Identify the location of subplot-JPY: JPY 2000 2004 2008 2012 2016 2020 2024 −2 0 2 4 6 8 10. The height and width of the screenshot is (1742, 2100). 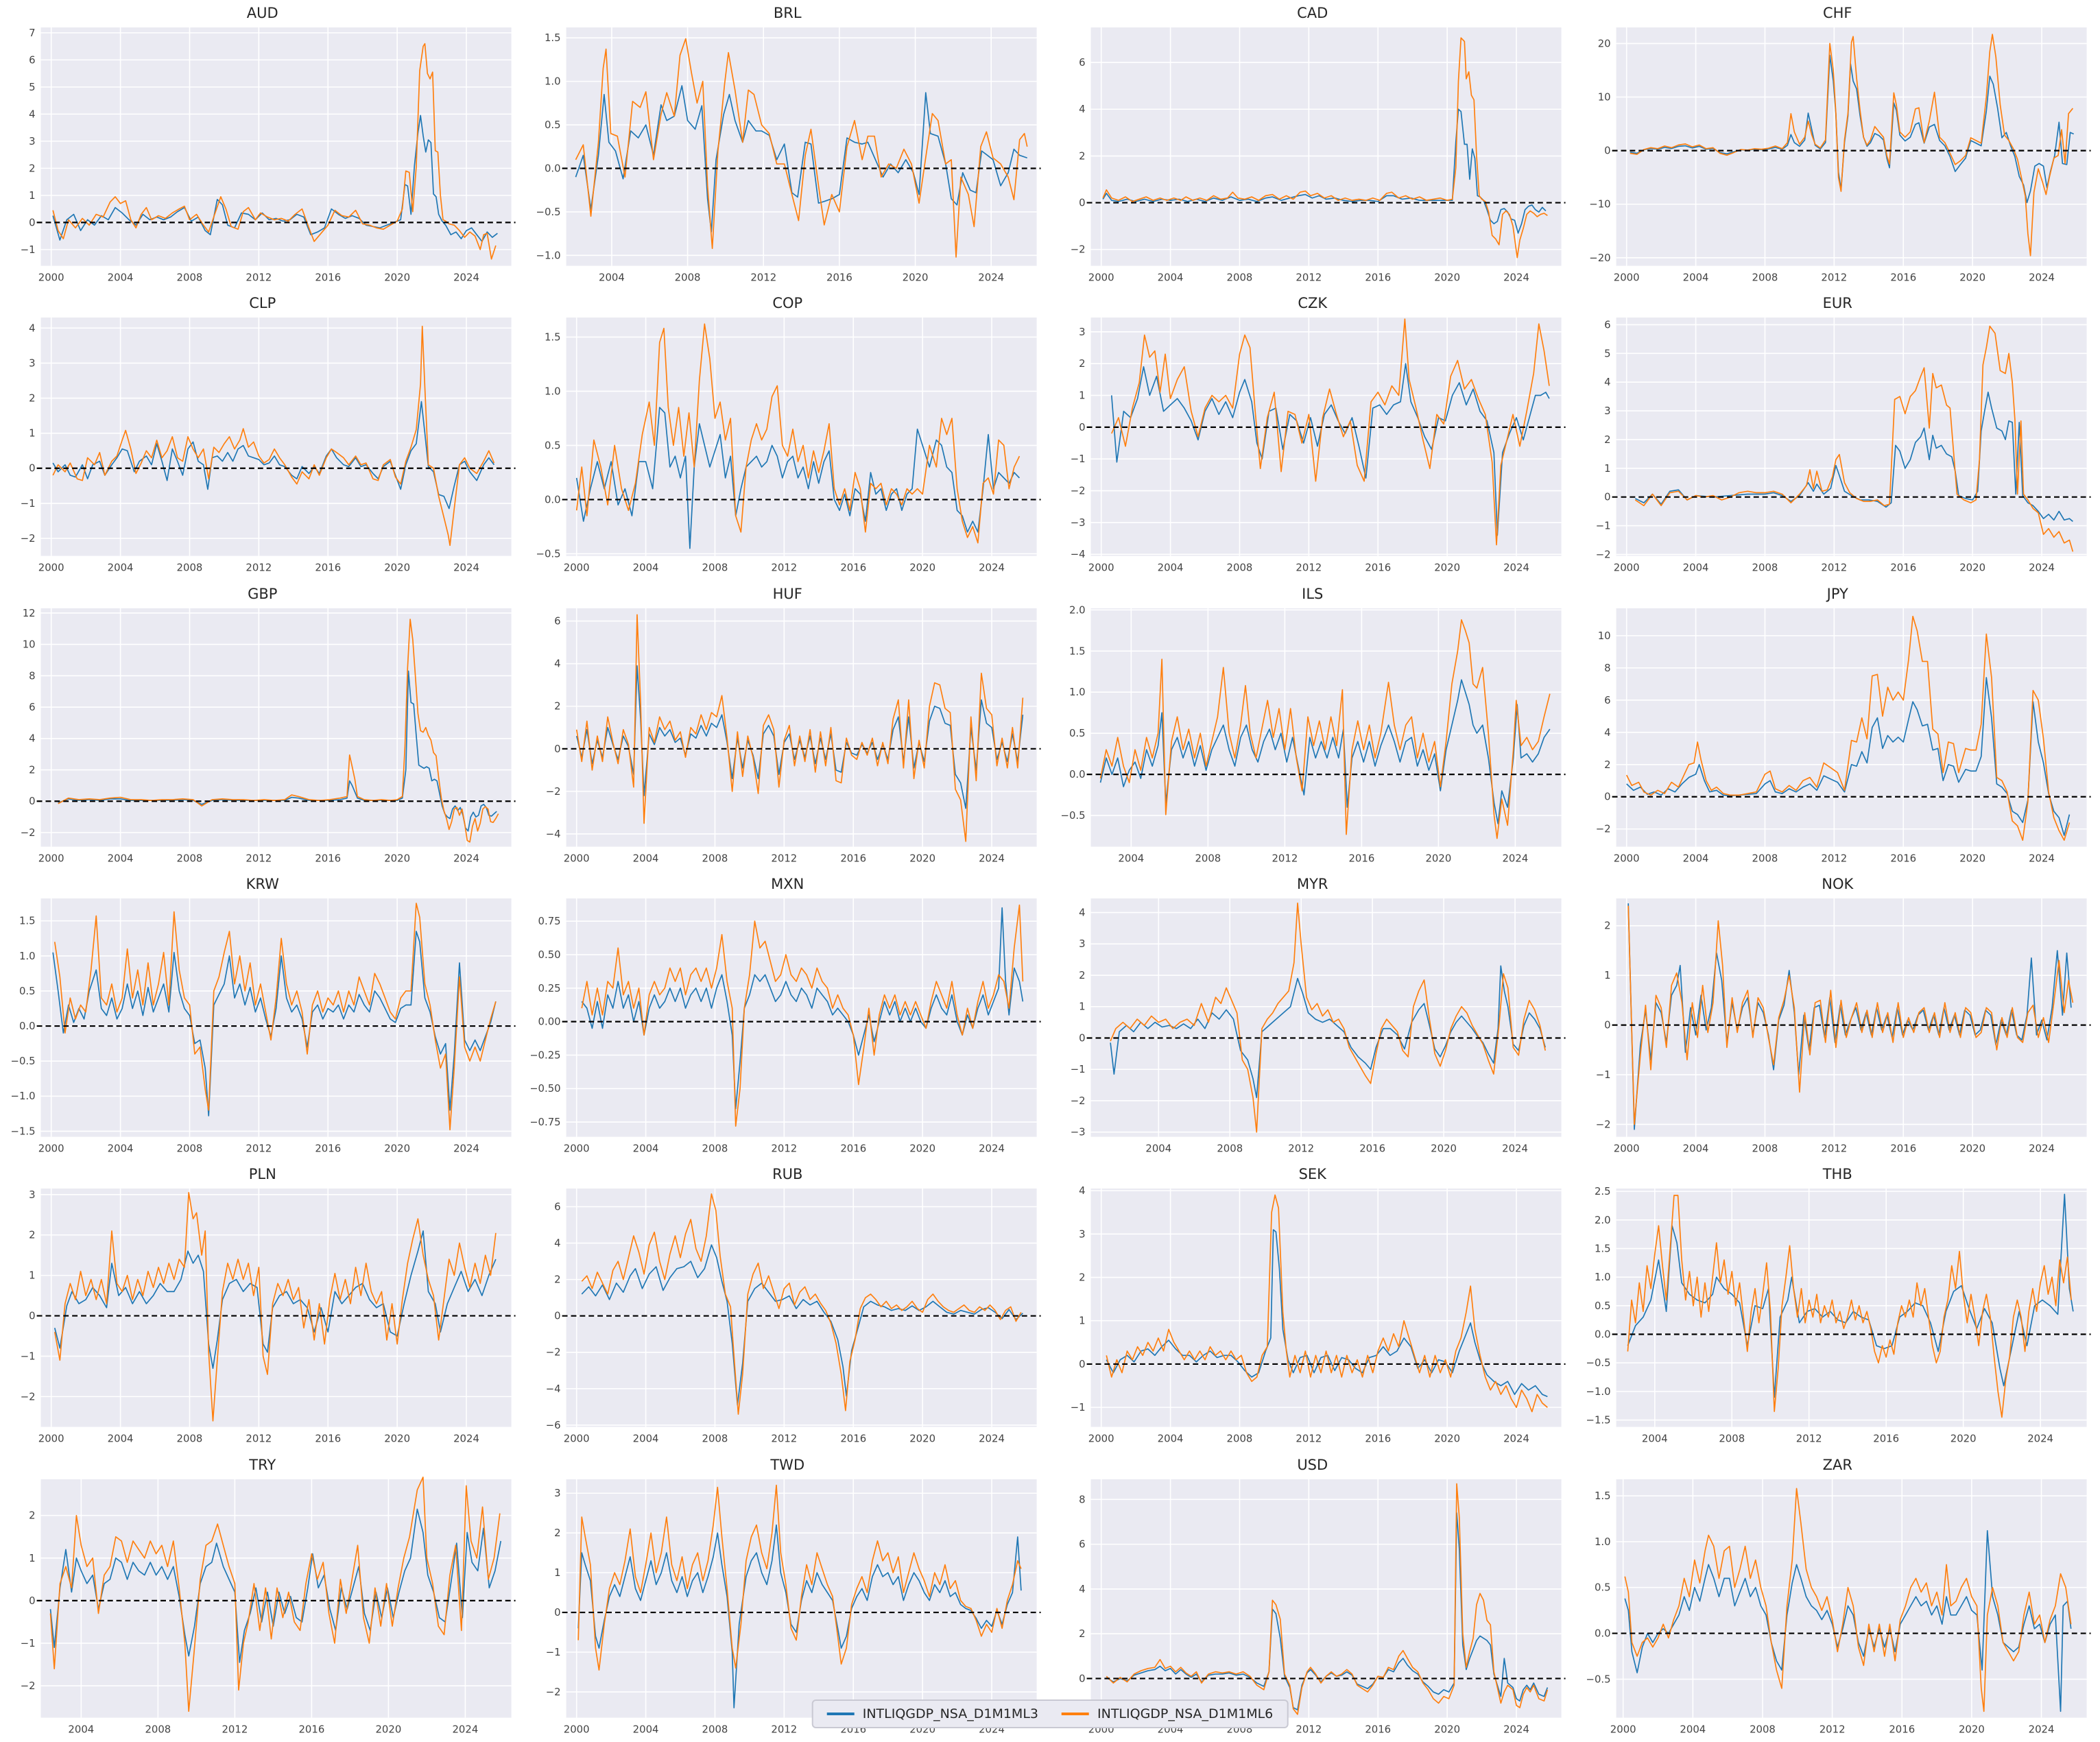
(1837, 726).